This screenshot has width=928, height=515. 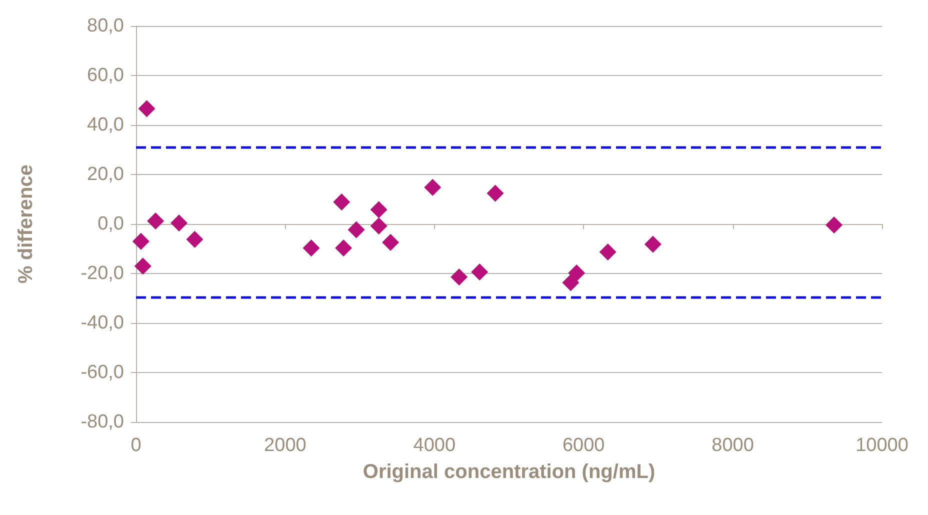 What do you see at coordinates (105, 75) in the screenshot?
I see `y-tick-label: 60,0` at bounding box center [105, 75].